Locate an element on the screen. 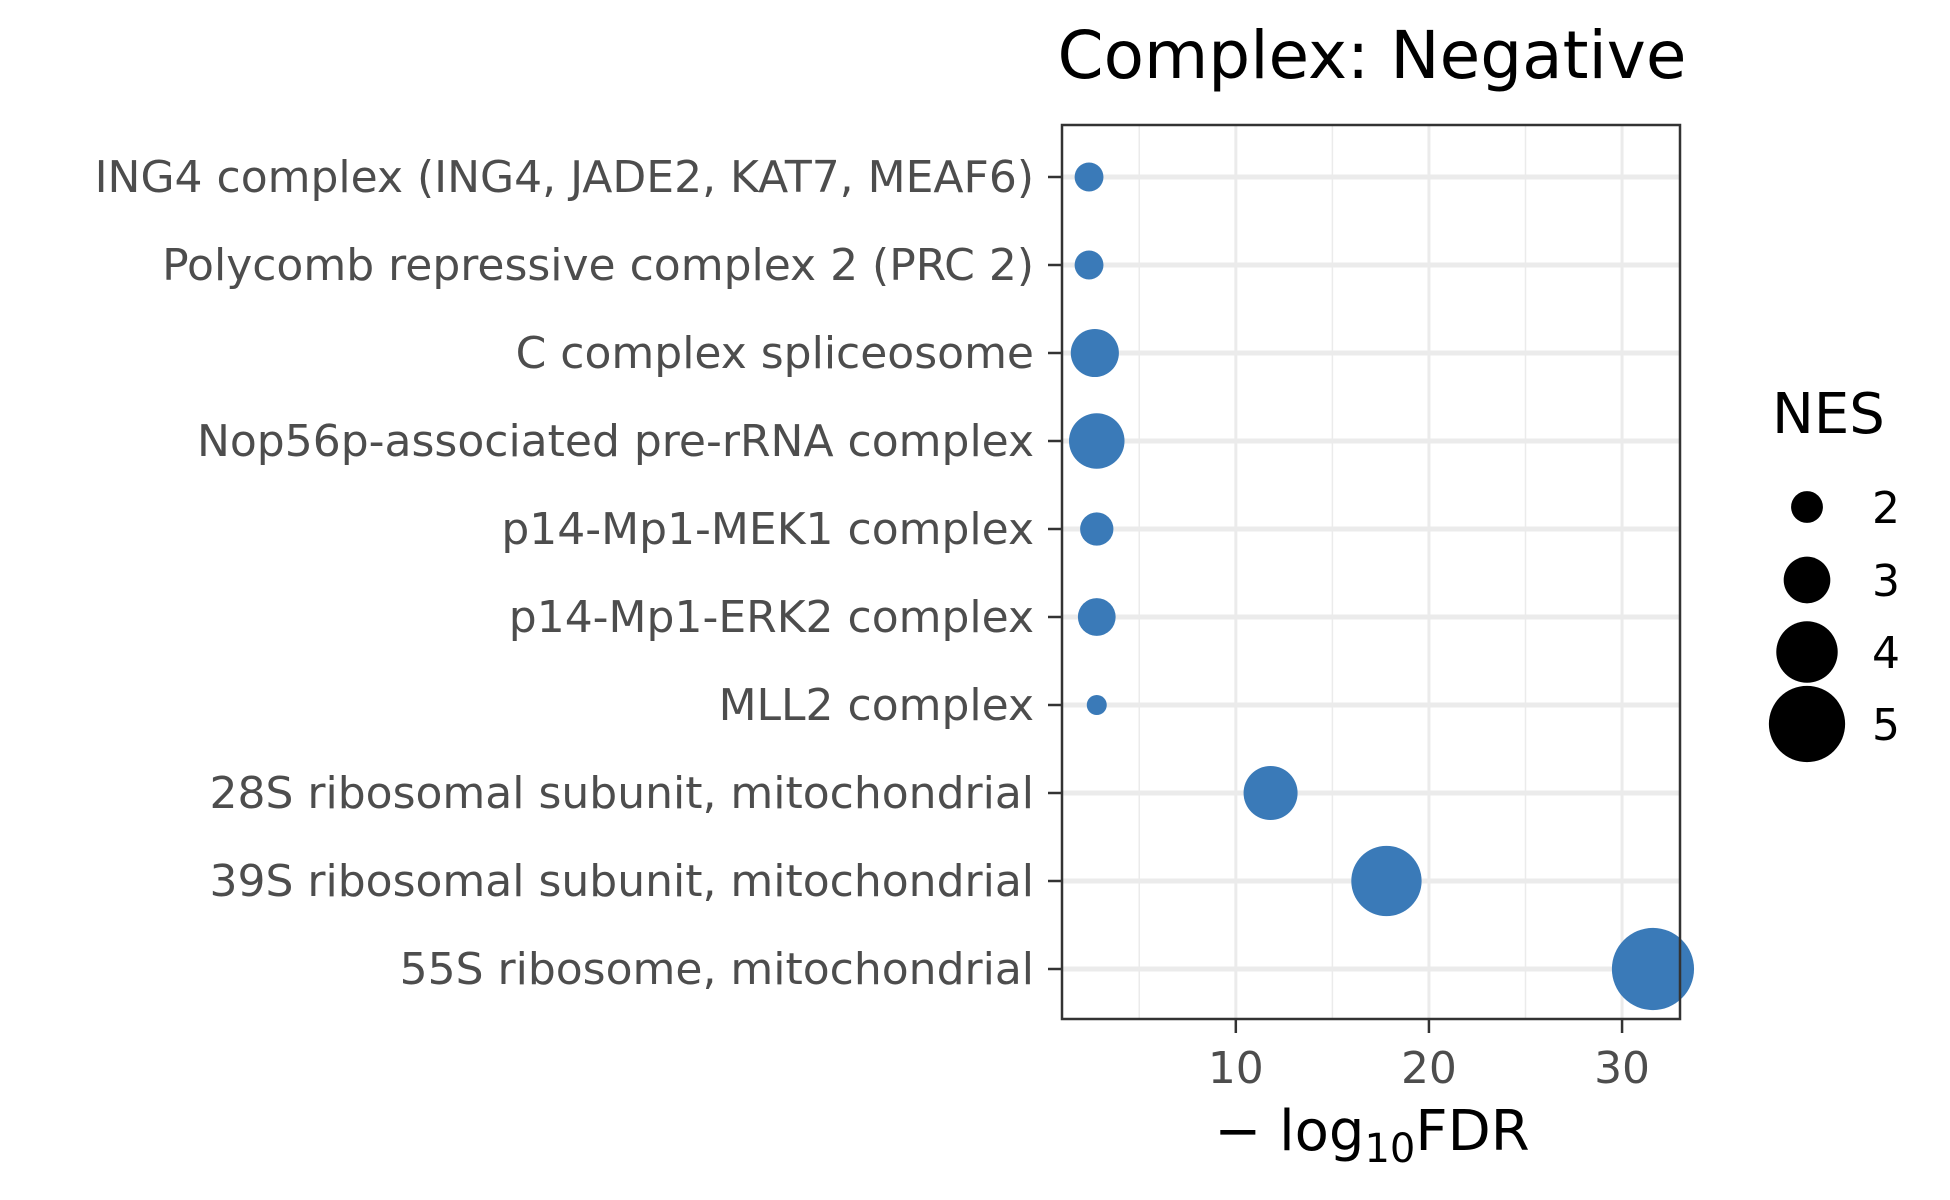 The width and height of the screenshot is (1950, 1200). y-tick-label: Nop56p-associated pre-rRNA complex is located at coordinates (615, 441).